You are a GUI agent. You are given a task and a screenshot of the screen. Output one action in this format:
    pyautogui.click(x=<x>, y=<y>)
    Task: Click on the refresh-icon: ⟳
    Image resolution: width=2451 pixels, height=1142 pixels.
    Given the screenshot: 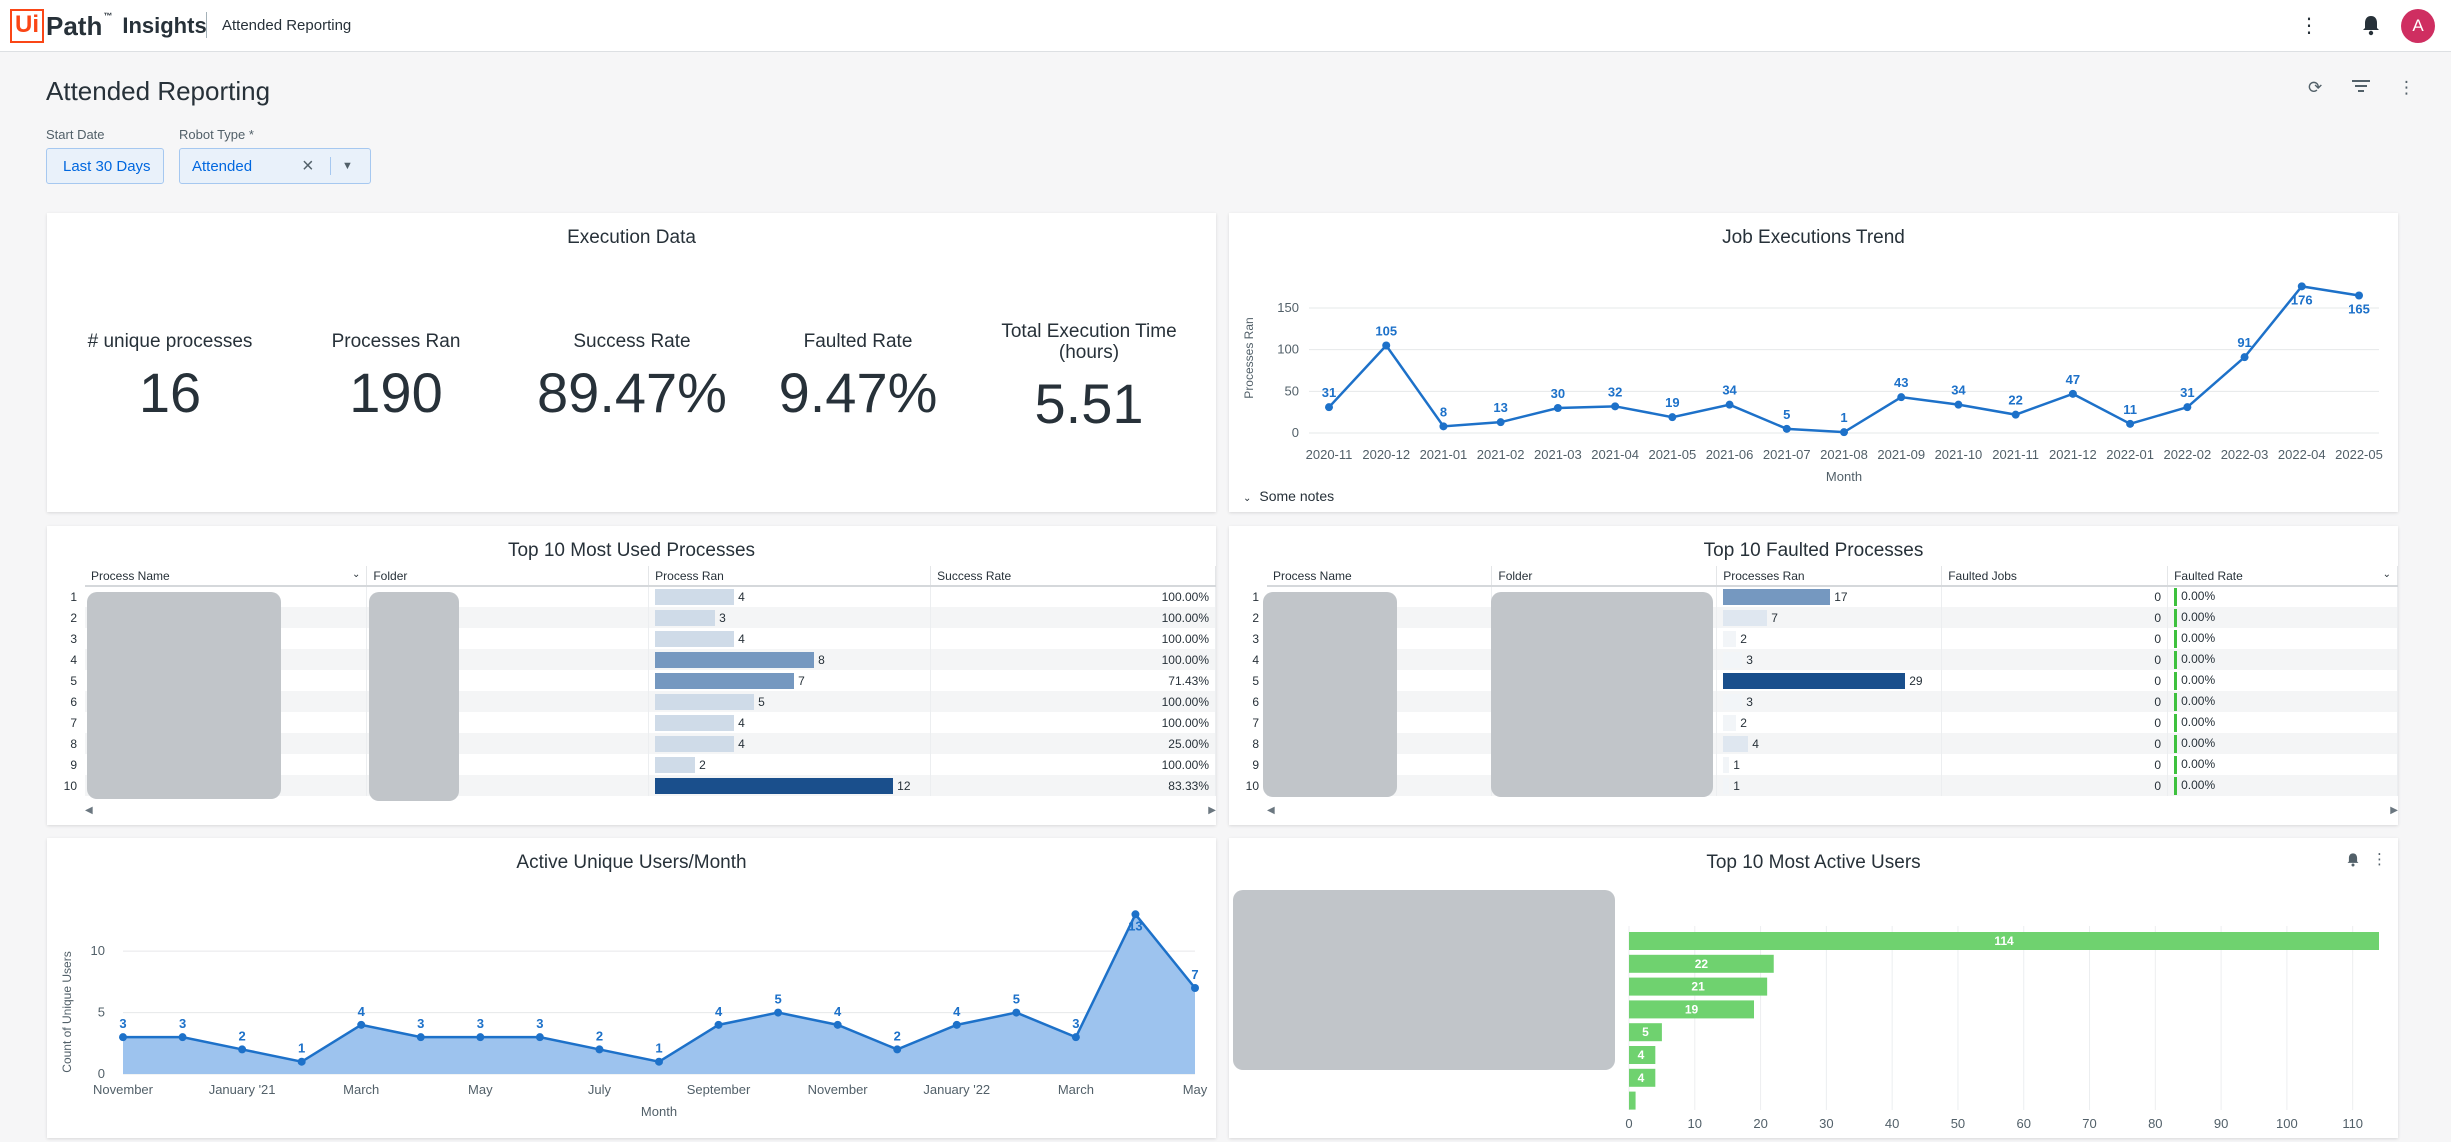 What is the action you would take?
    pyautogui.click(x=2315, y=87)
    